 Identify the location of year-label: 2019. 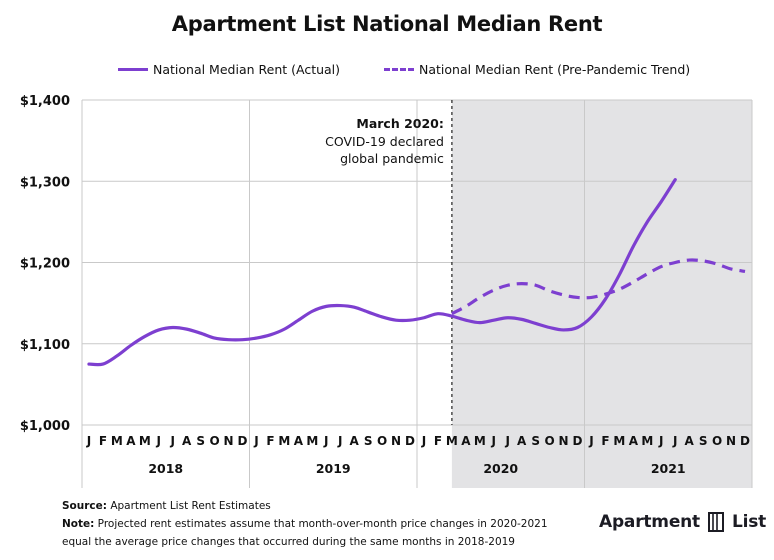
(333, 468).